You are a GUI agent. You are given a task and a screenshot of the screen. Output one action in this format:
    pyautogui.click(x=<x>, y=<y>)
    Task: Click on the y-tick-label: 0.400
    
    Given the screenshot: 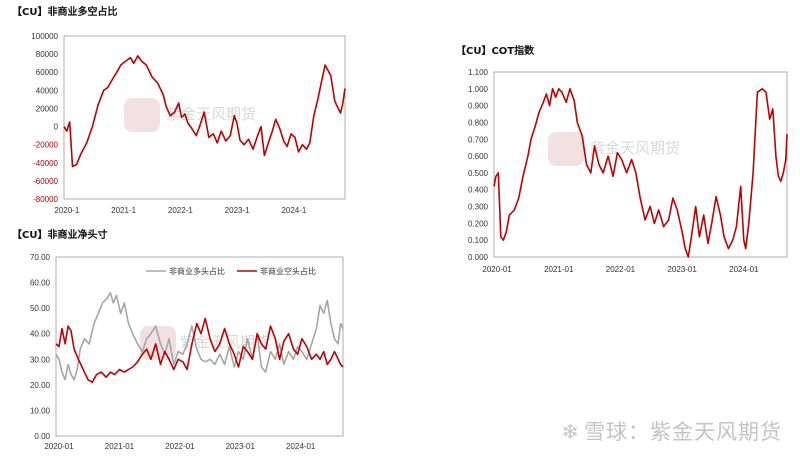 What is the action you would take?
    pyautogui.click(x=478, y=190)
    